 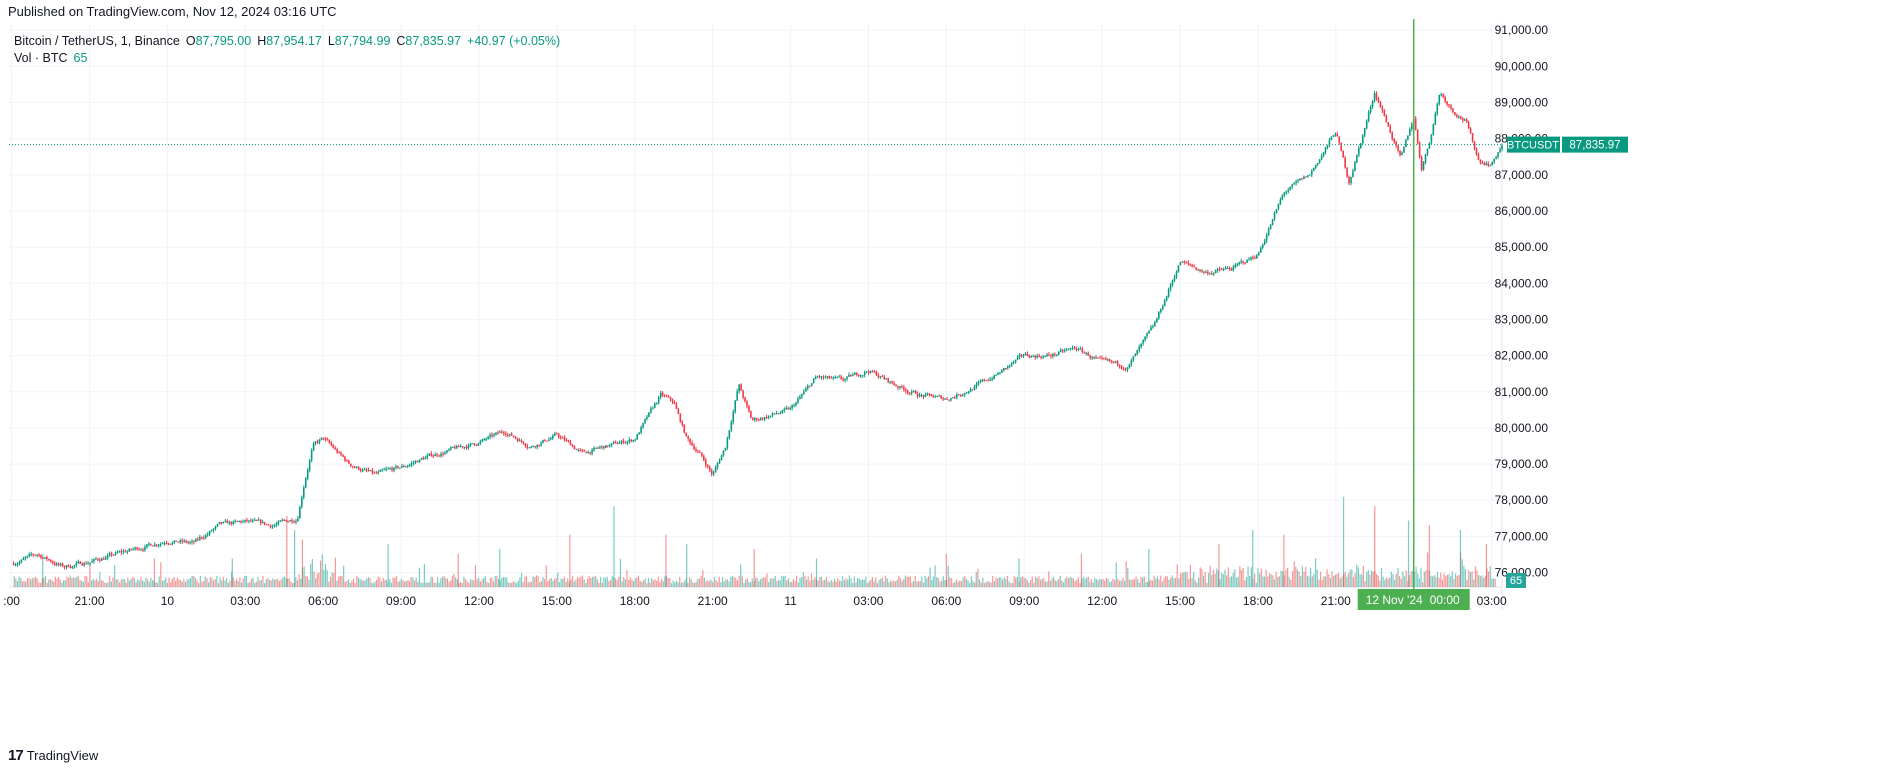 What do you see at coordinates (41, 58) in the screenshot?
I see `volume-label: Vol · BTC` at bounding box center [41, 58].